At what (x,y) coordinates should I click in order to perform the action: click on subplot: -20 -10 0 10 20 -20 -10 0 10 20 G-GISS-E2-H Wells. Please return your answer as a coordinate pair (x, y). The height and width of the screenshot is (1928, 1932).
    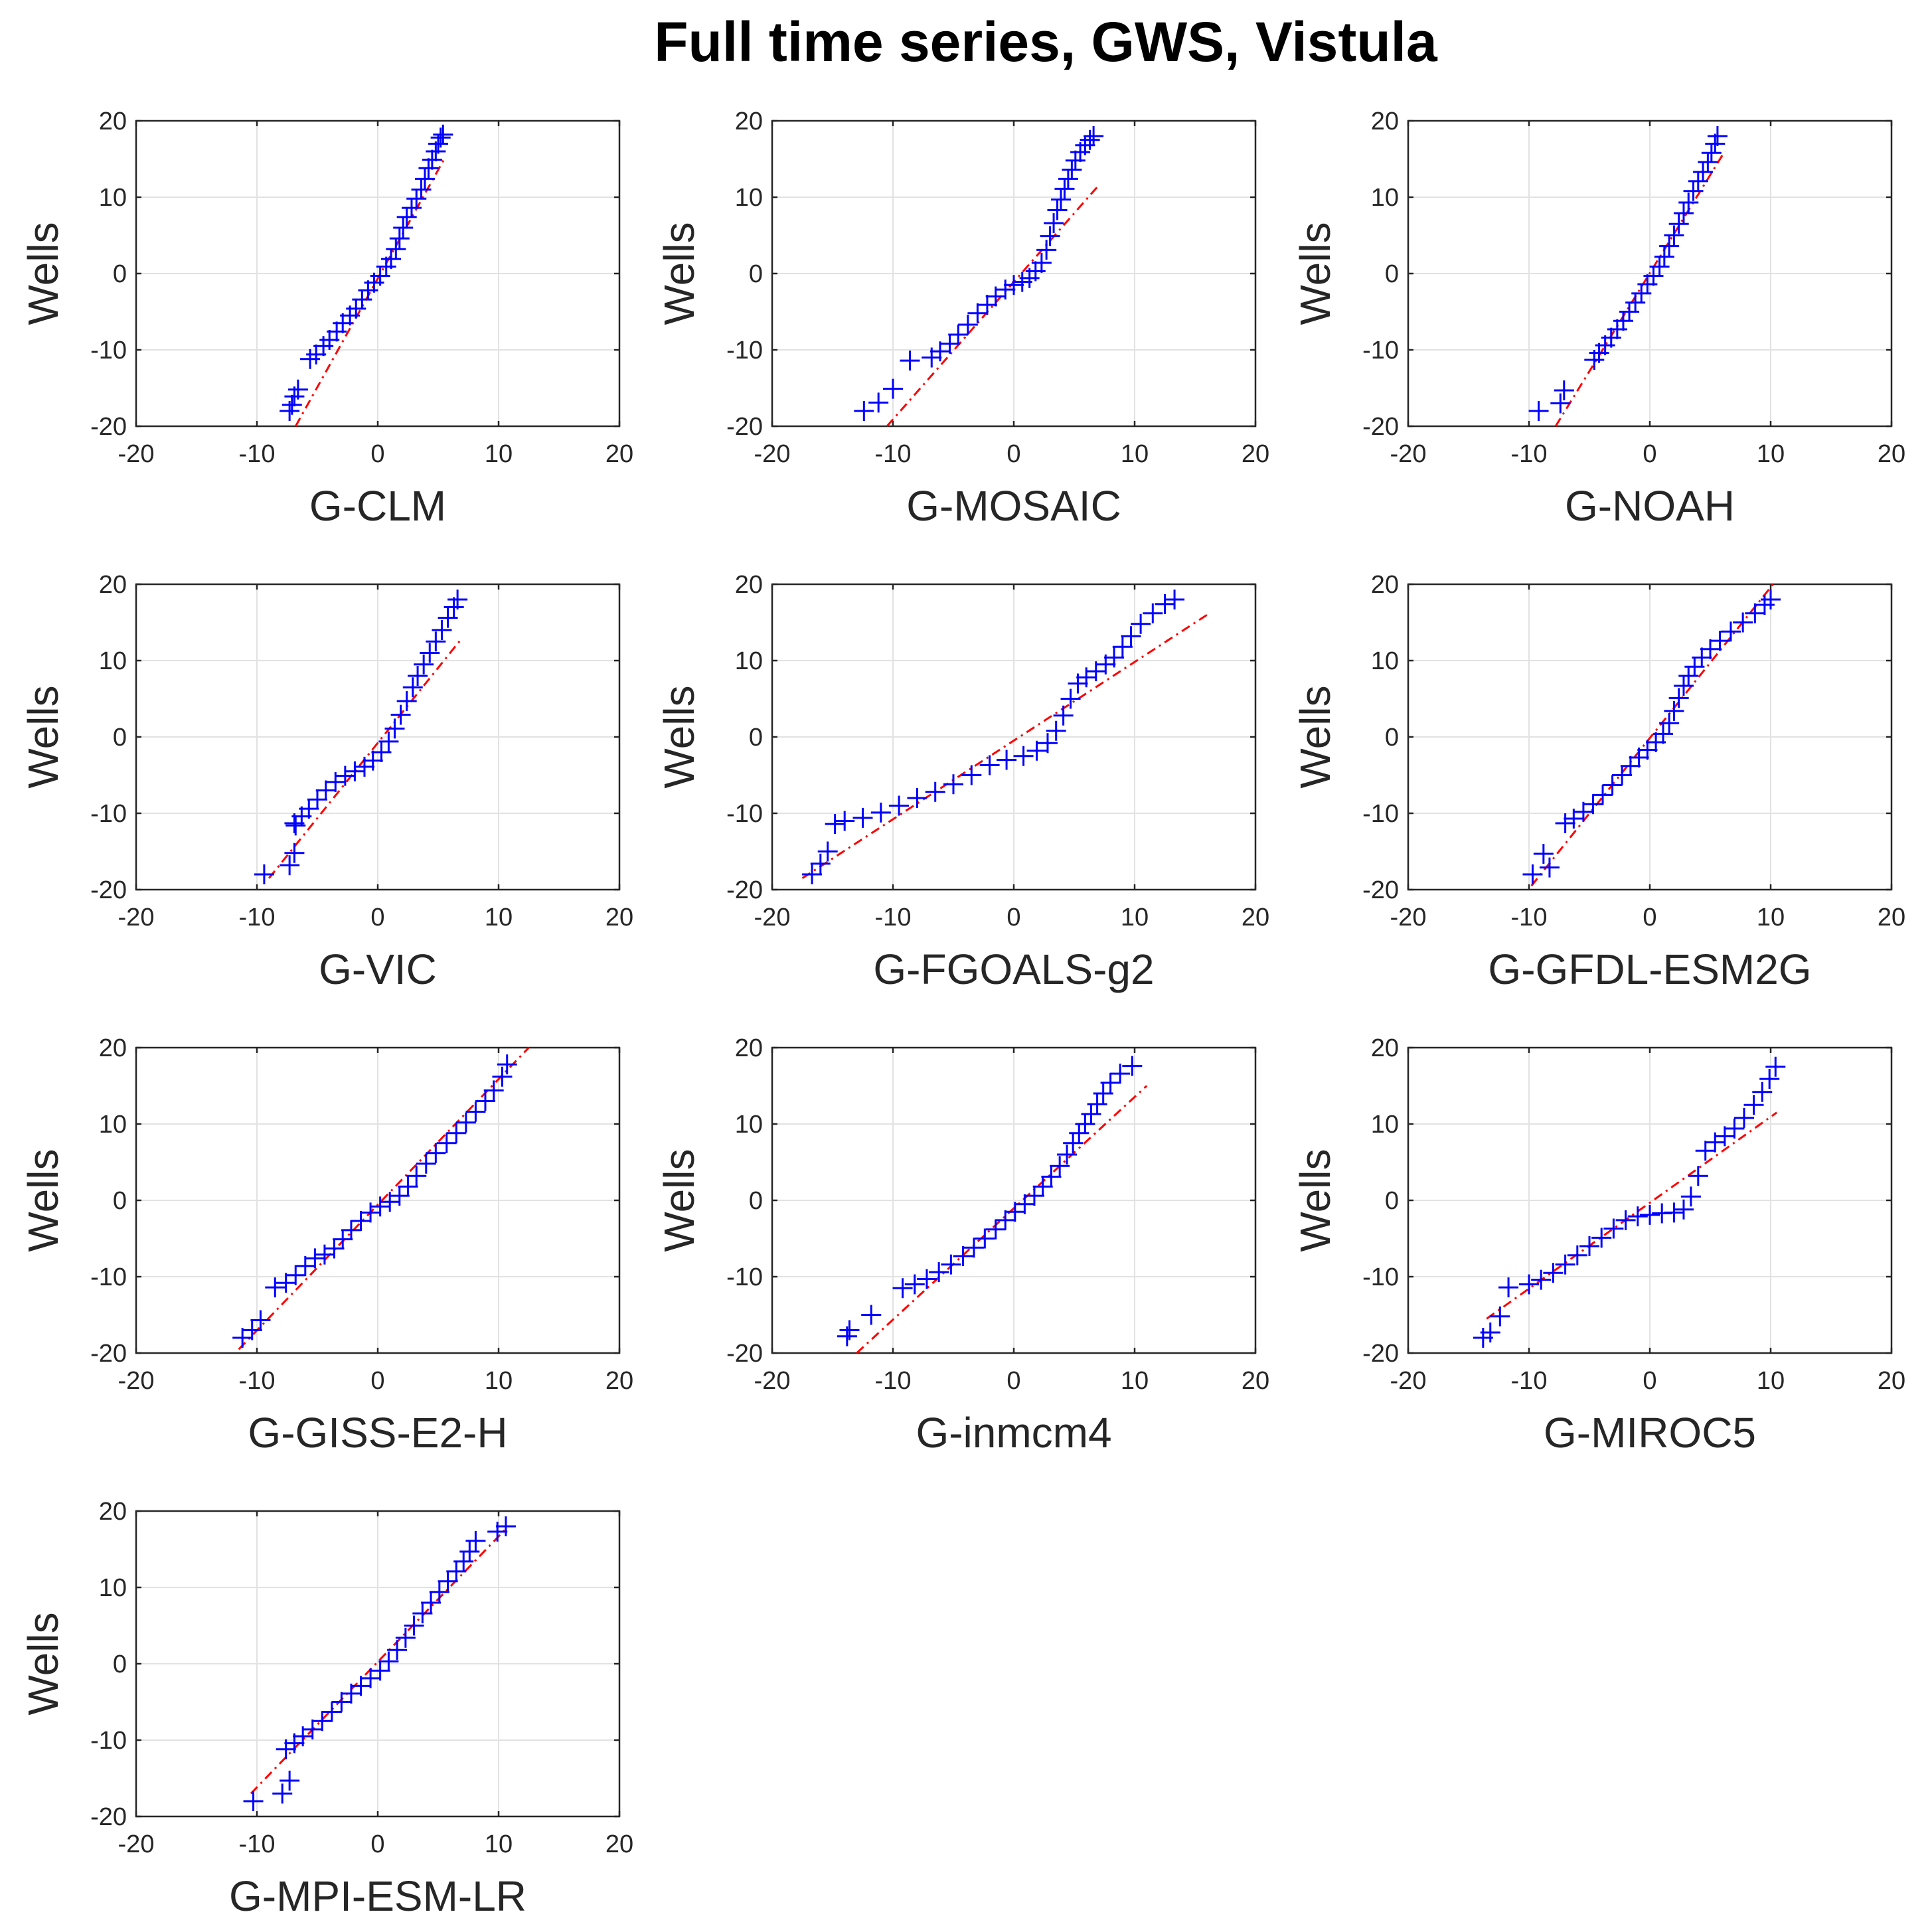
    Looking at the image, I should click on (326, 1245).